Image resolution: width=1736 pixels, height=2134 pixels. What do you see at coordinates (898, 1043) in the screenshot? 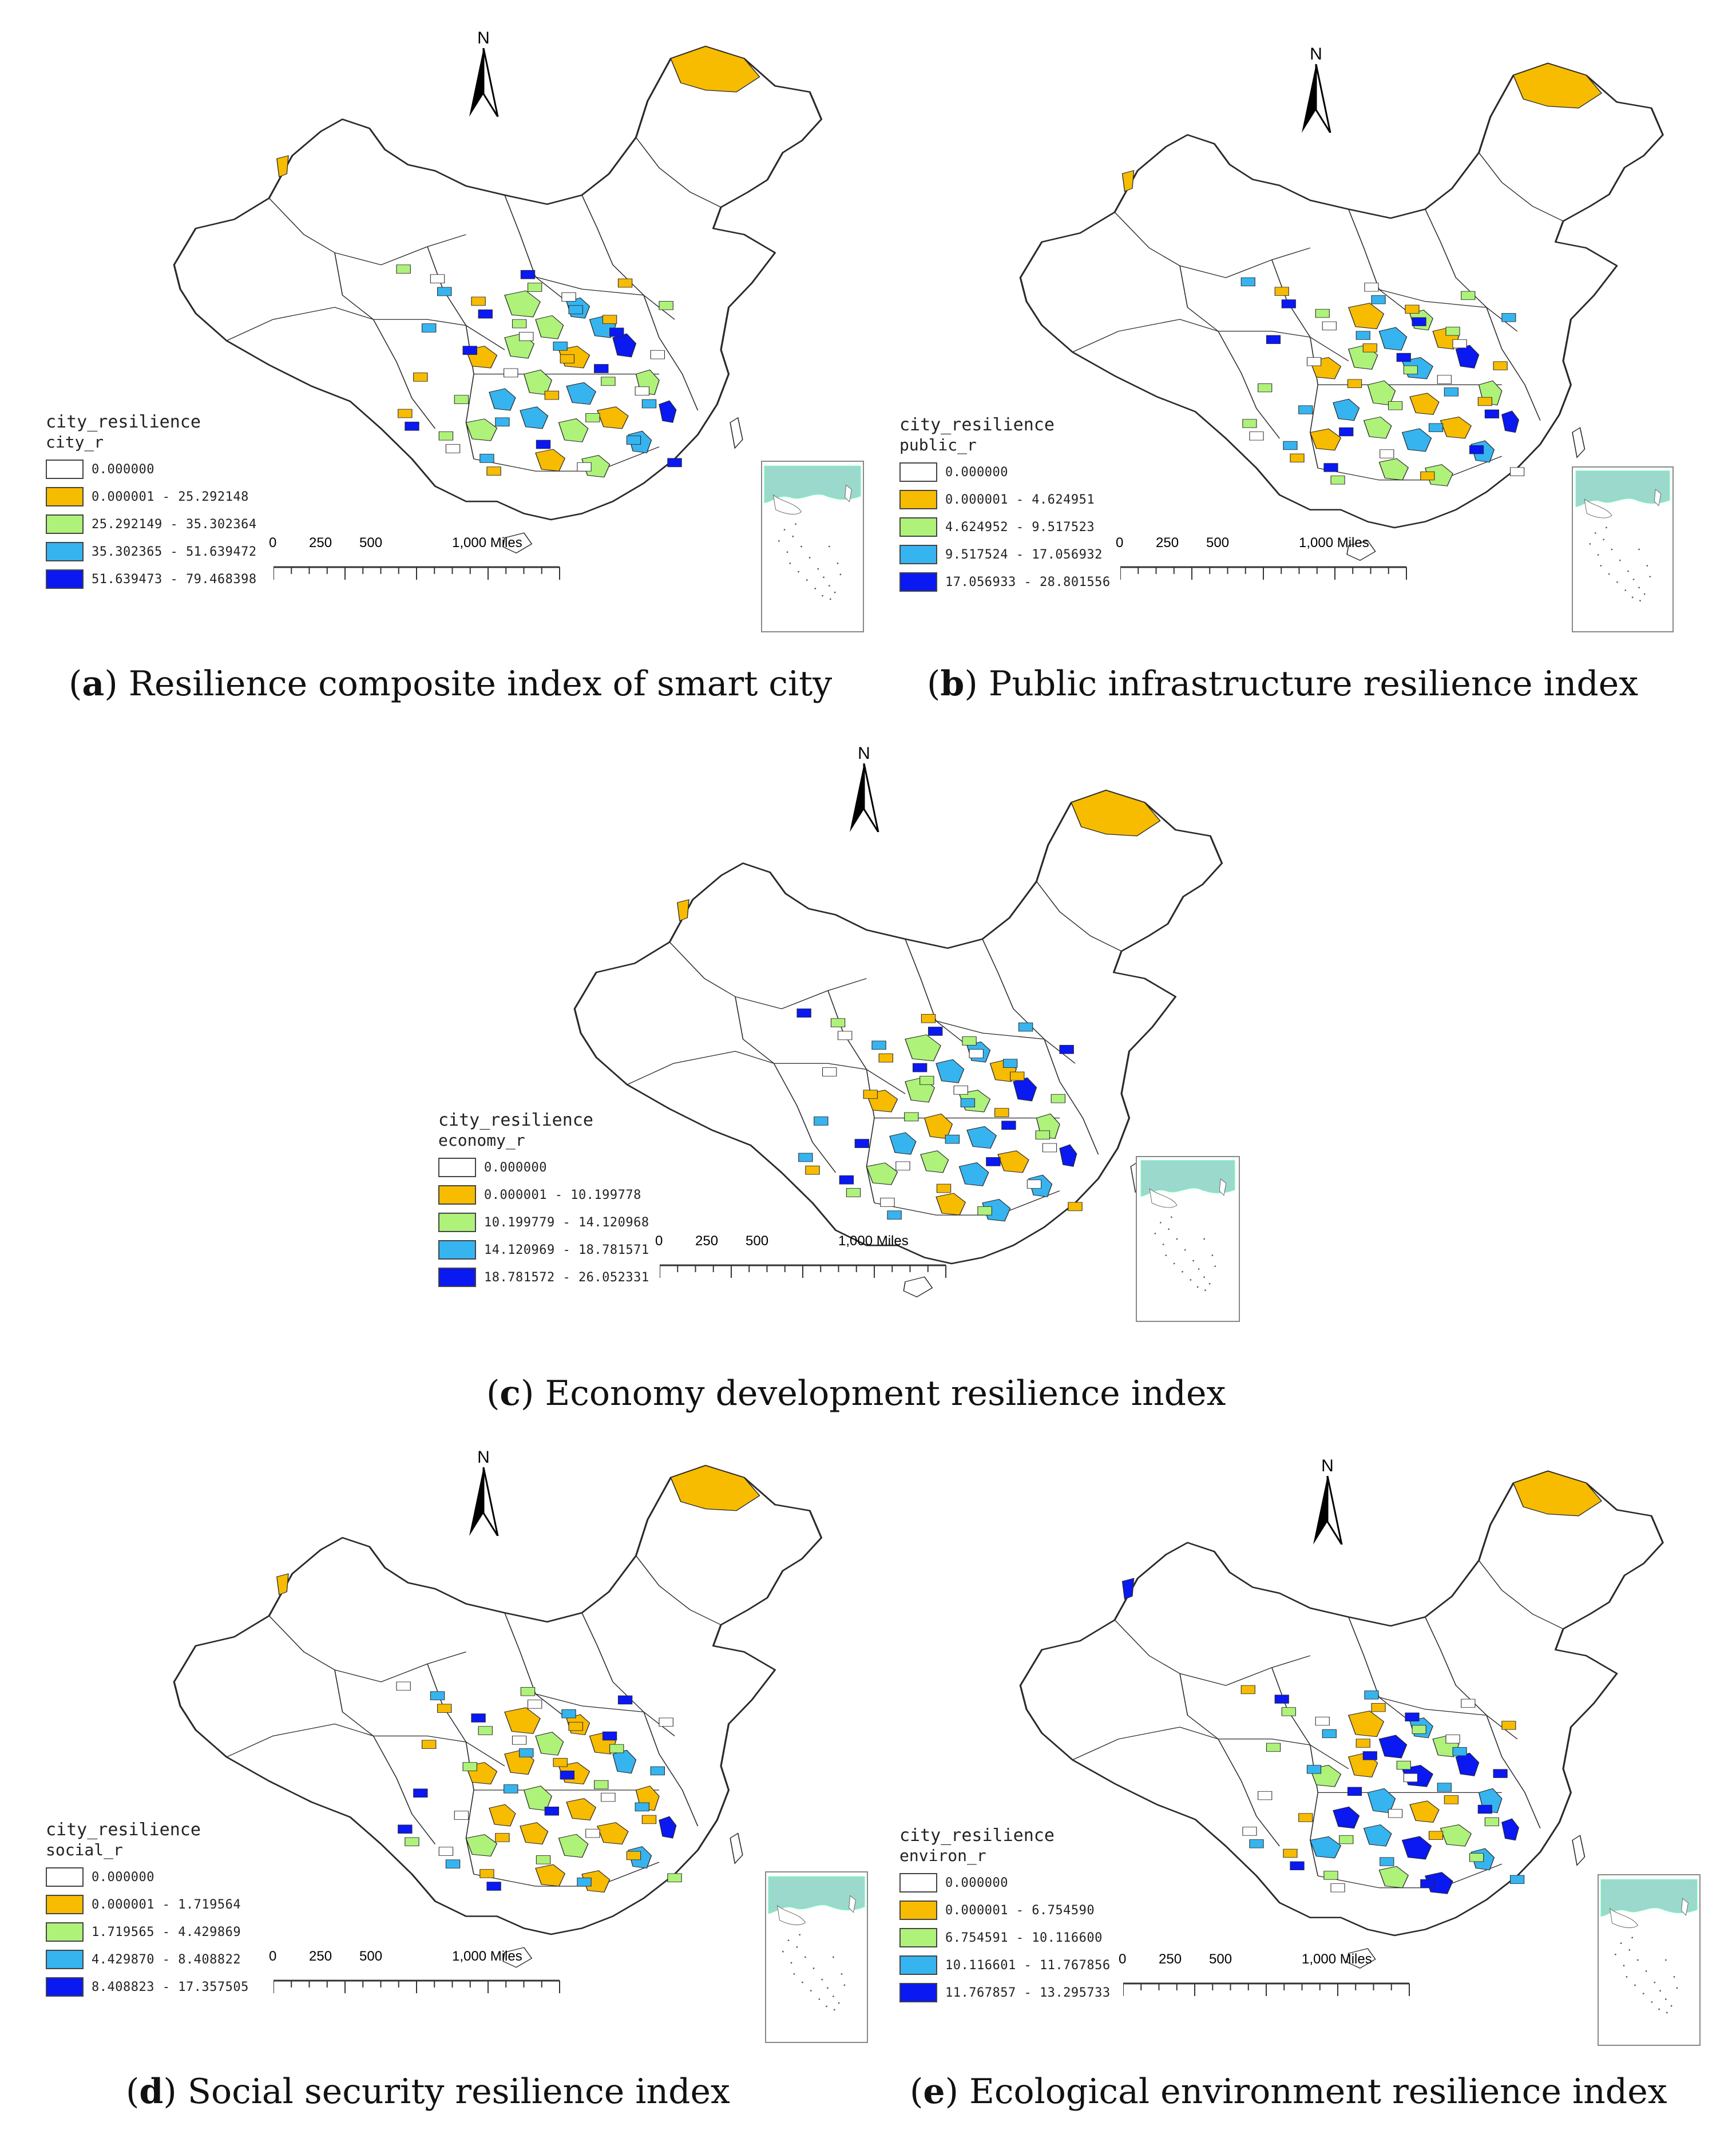
I see `china-map-c` at bounding box center [898, 1043].